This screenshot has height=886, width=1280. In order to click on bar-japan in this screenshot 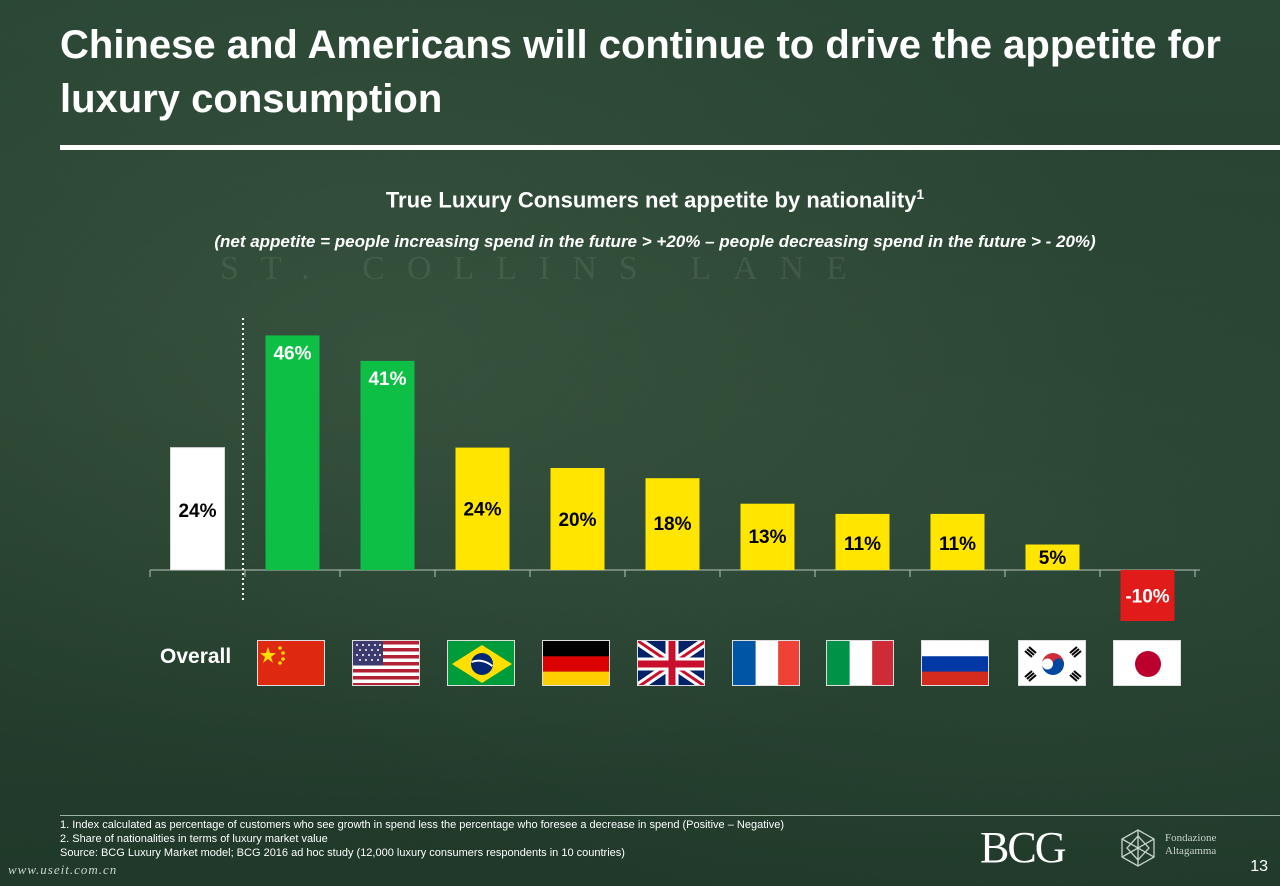, I will do `click(1147, 595)`.